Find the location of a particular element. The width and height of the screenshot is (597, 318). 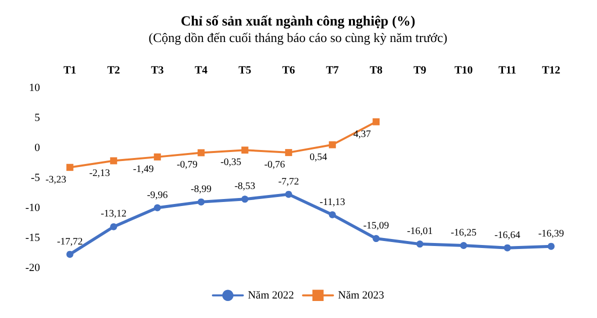

y-tick-label: -15 is located at coordinates (32, 238).